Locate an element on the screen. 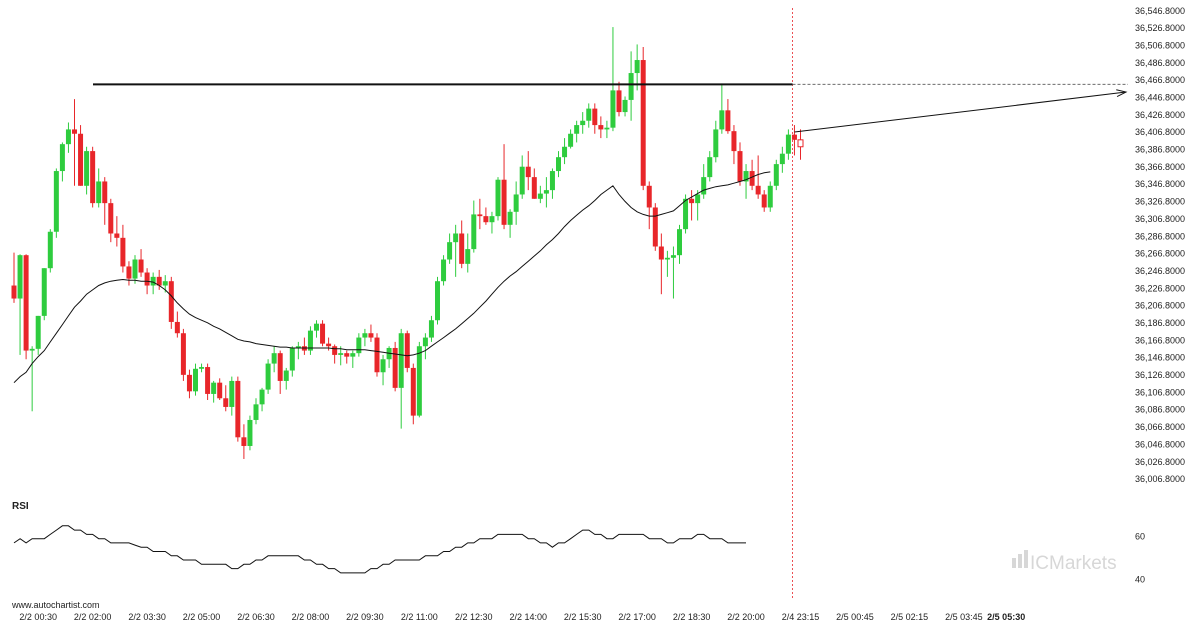  projection-arrow is located at coordinates (961, 111).